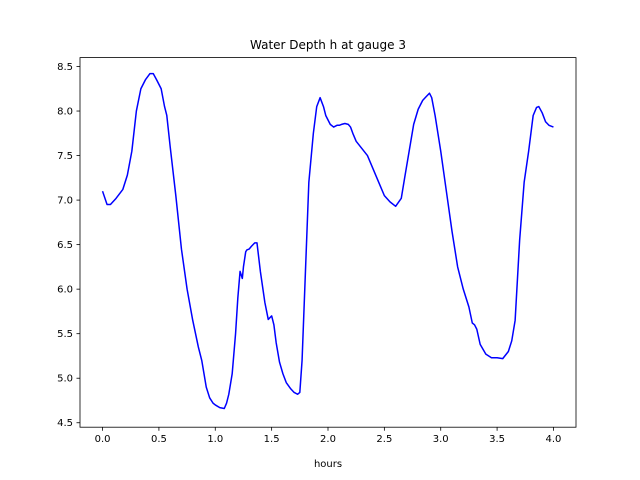 The image size is (640, 480). What do you see at coordinates (65, 334) in the screenshot?
I see `y-tick-label: 5.5` at bounding box center [65, 334].